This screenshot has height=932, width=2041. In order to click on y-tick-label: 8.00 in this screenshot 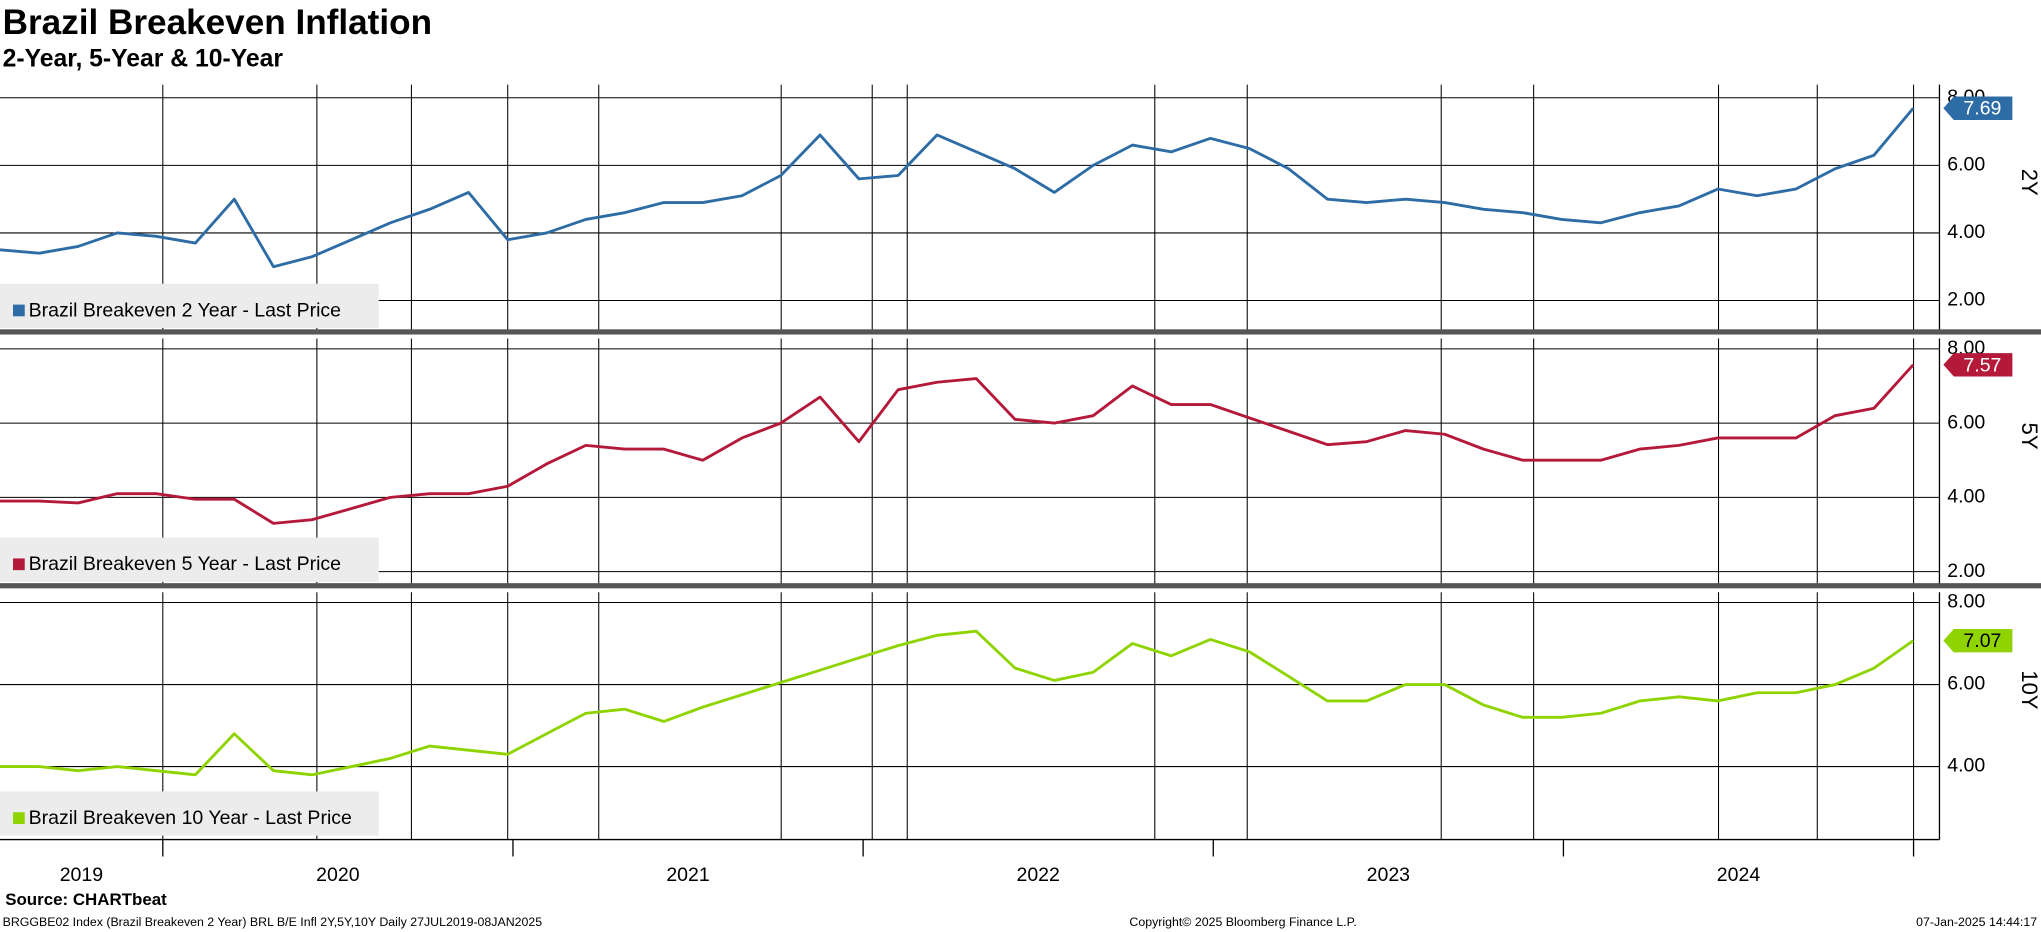, I will do `click(1966, 602)`.